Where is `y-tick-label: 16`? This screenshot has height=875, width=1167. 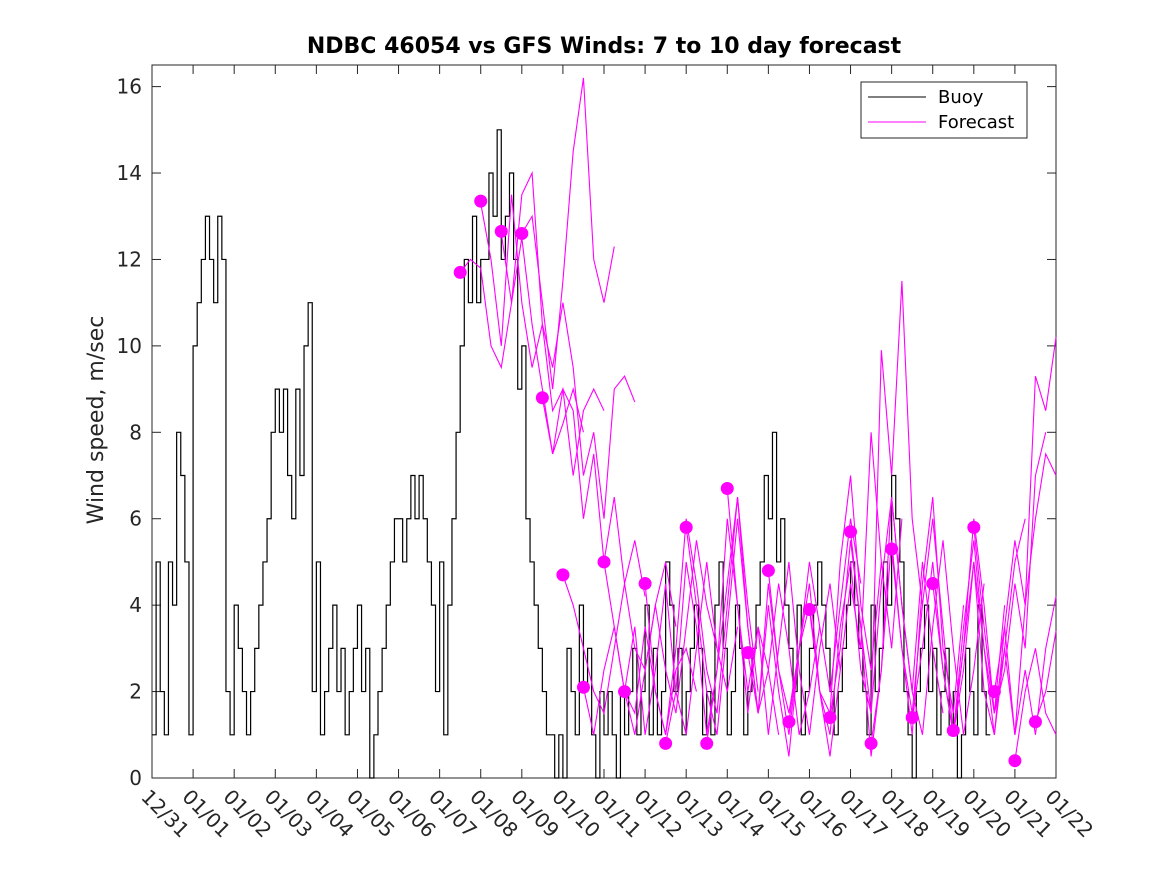 y-tick-label: 16 is located at coordinates (129, 87).